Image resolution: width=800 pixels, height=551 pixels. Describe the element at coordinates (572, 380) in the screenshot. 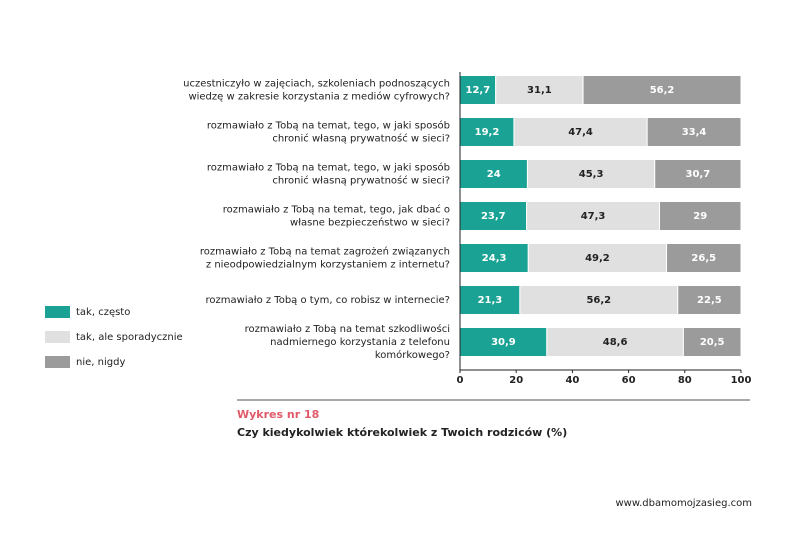

I see `x-tick-label: 40` at that location.